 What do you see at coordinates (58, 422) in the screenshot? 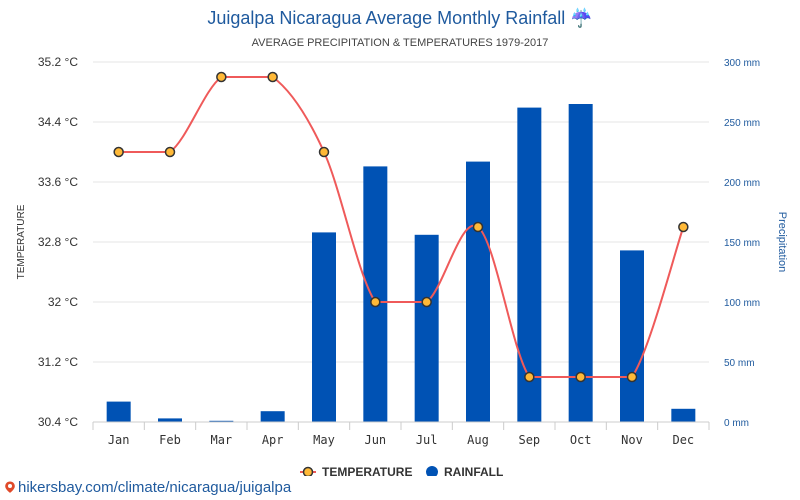
I see `y-left-tick-label: 30.4 °C` at bounding box center [58, 422].